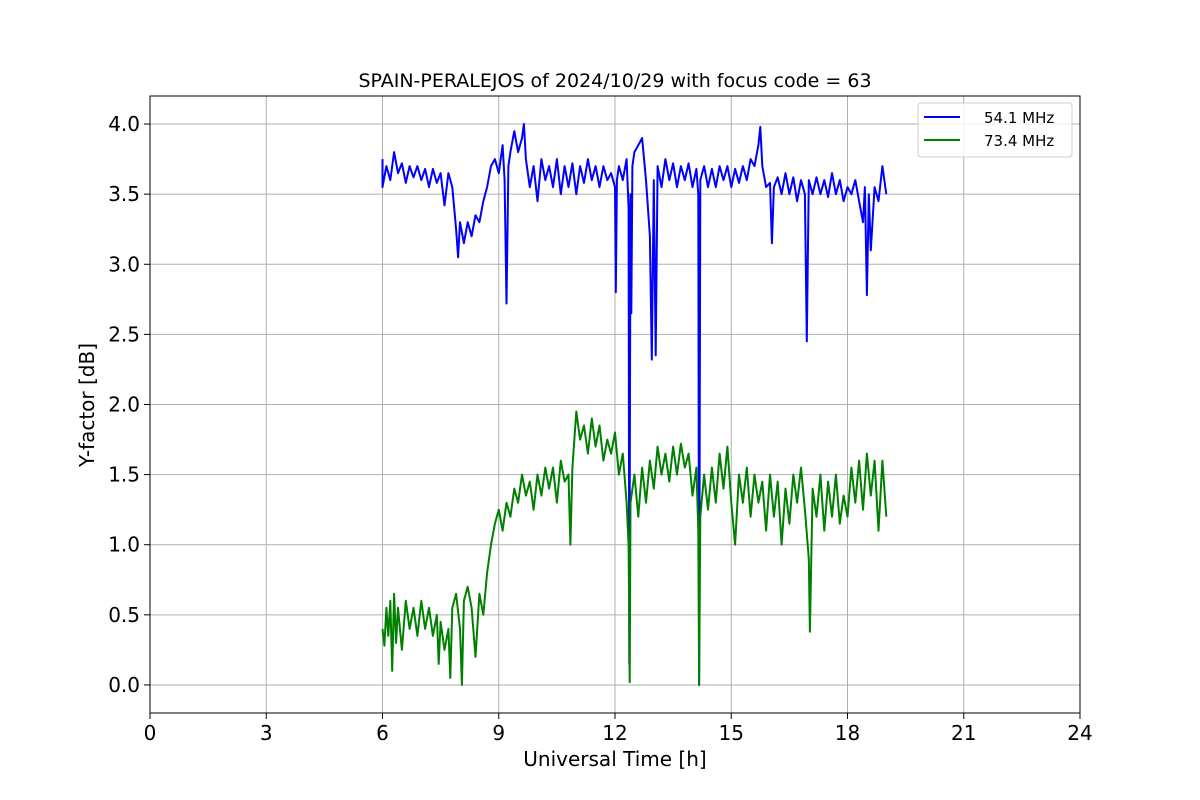 Image resolution: width=1200 pixels, height=800 pixels. Describe the element at coordinates (1079, 733) in the screenshot. I see `x-tick-label: 24` at that location.